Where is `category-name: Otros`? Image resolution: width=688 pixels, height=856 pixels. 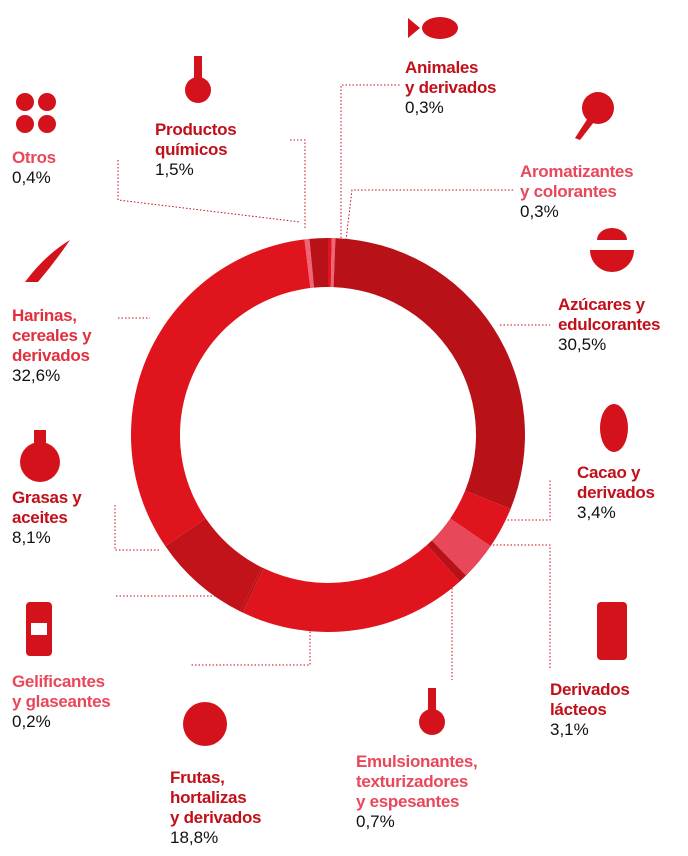
category-name: Otros is located at coordinates (34, 157).